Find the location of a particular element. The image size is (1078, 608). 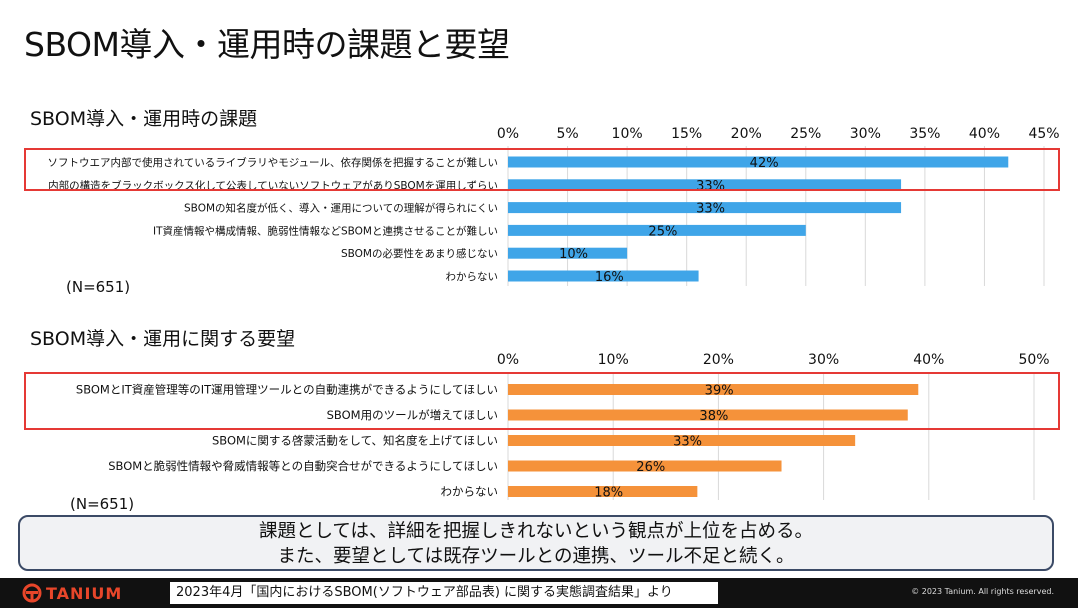

bar-value-label: 26% is located at coordinates (650, 467).